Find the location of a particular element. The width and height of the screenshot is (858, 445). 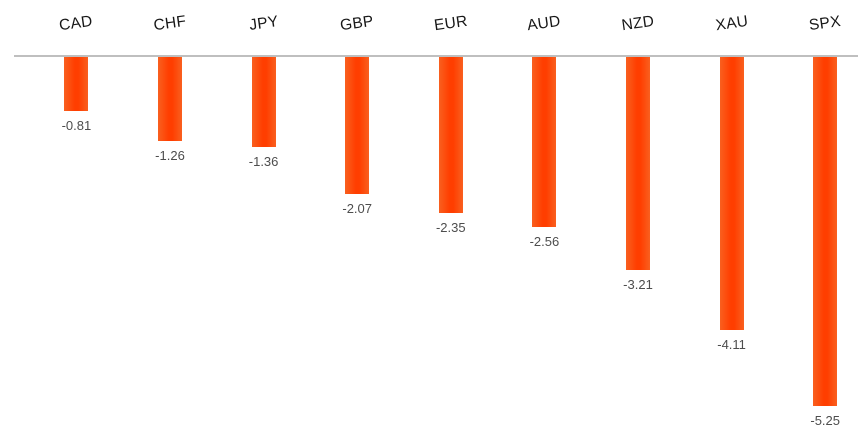

bar-group: EUR -2.35 is located at coordinates (451, 222).